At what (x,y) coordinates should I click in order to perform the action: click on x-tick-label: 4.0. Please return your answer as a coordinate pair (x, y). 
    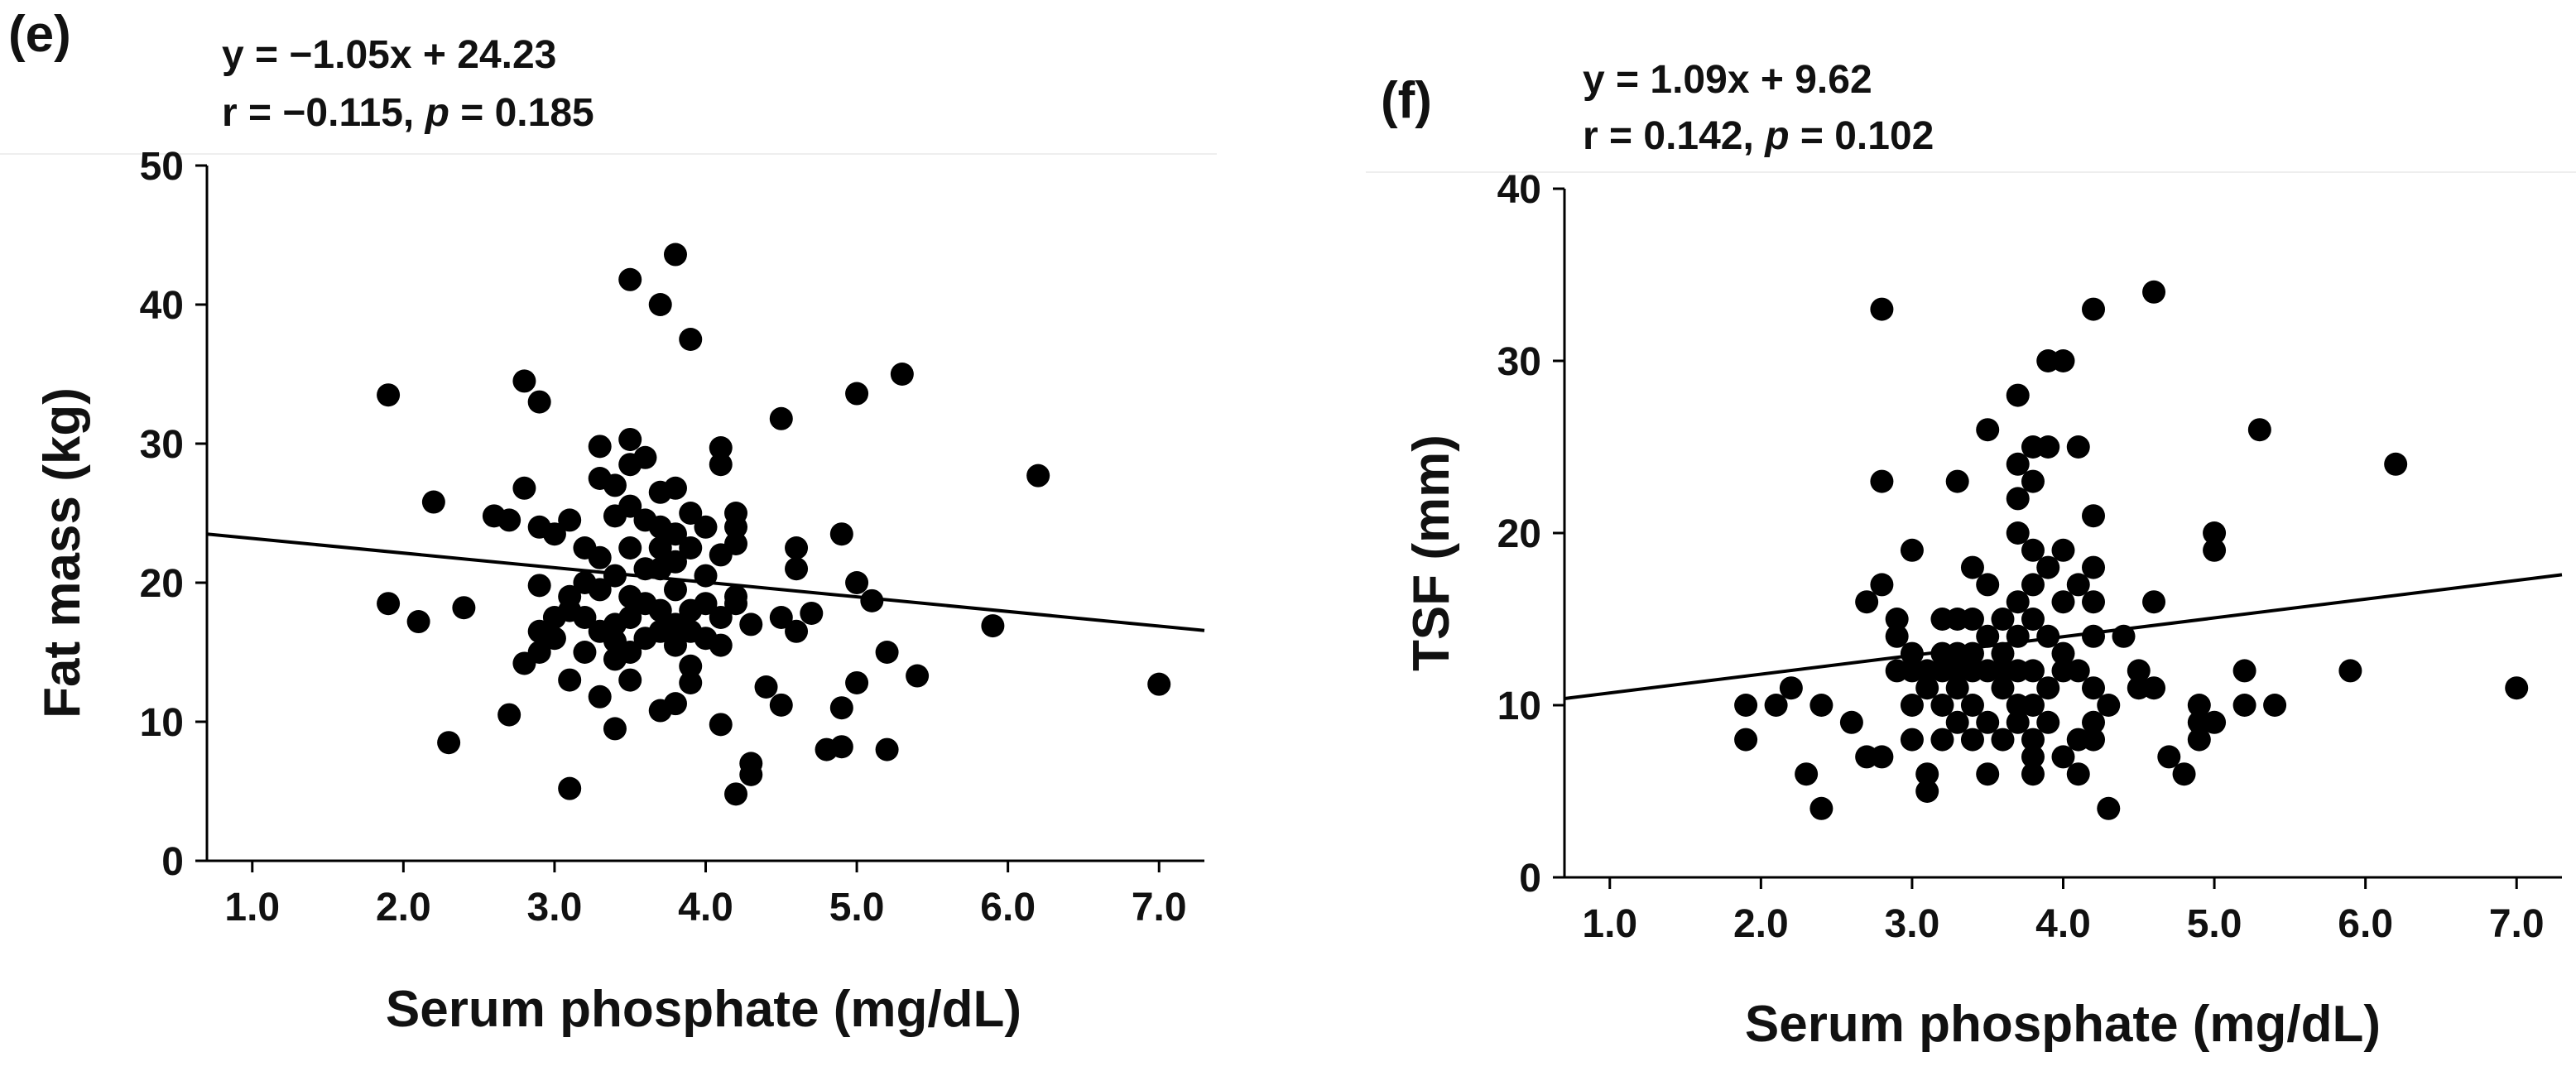
    Looking at the image, I should click on (705, 908).